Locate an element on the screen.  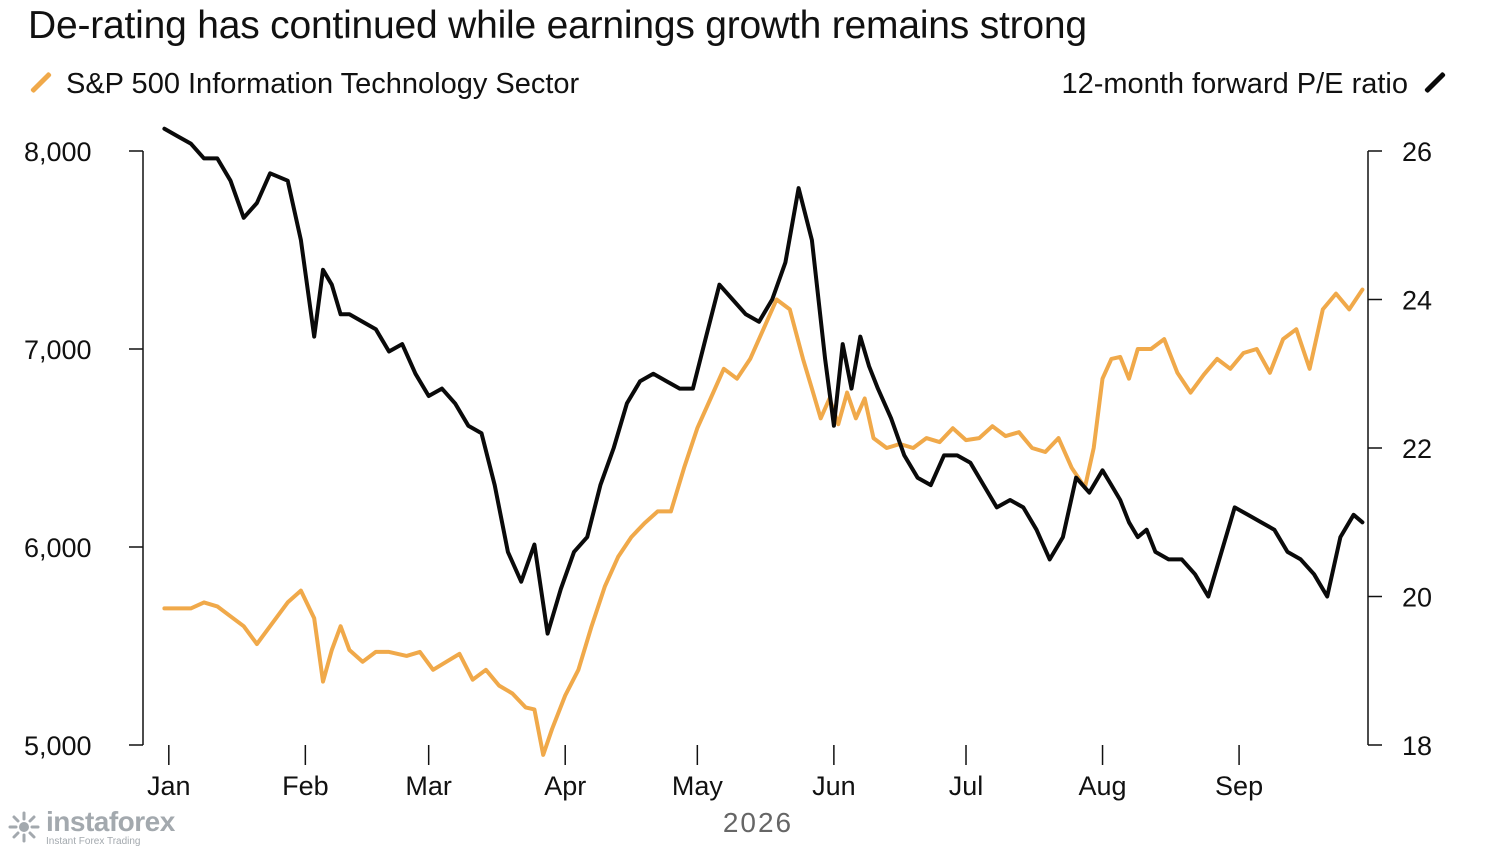
x-tick-label: Feb is located at coordinates (305, 786).